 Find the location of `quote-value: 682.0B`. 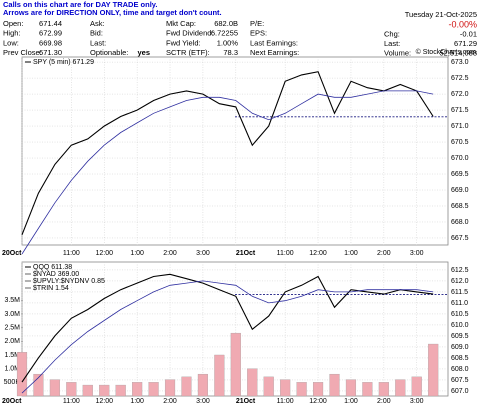

quote-value: 682.0B is located at coordinates (226, 23).